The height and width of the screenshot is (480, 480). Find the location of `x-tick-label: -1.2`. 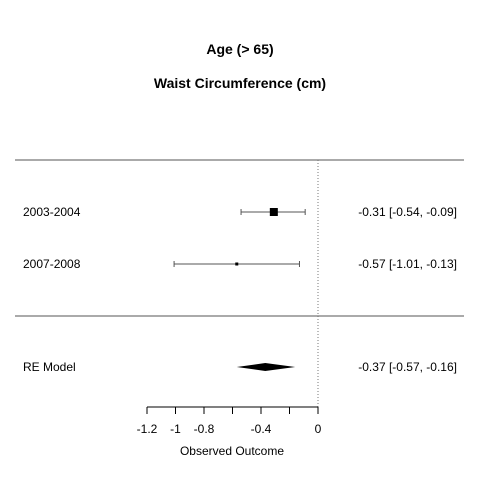

x-tick-label: -1.2 is located at coordinates (147, 429).